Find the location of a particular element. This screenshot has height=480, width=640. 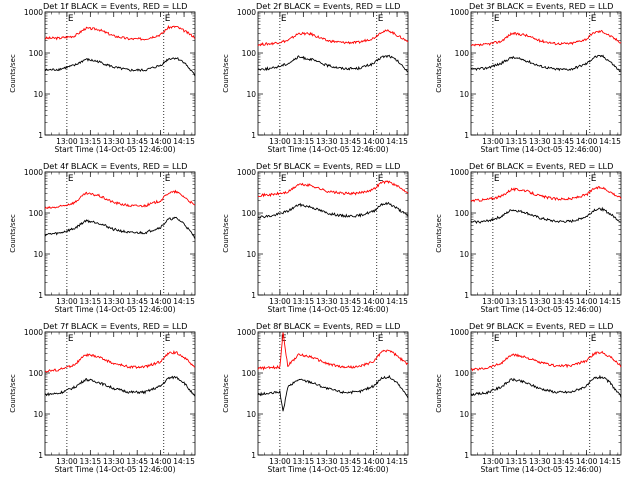

chart-title: Det 1f BLACK = Events, RED = LLD is located at coordinates (115, 6).